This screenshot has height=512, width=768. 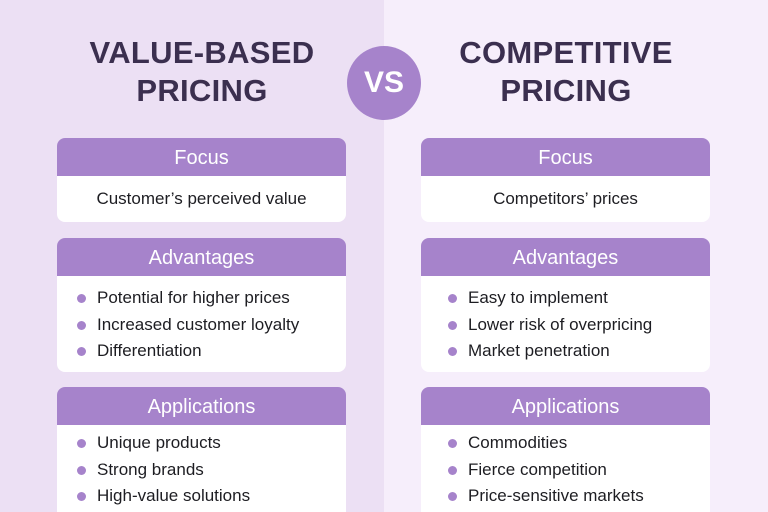 I want to click on list-item: Increased customer loyalty, so click(x=211, y=325).